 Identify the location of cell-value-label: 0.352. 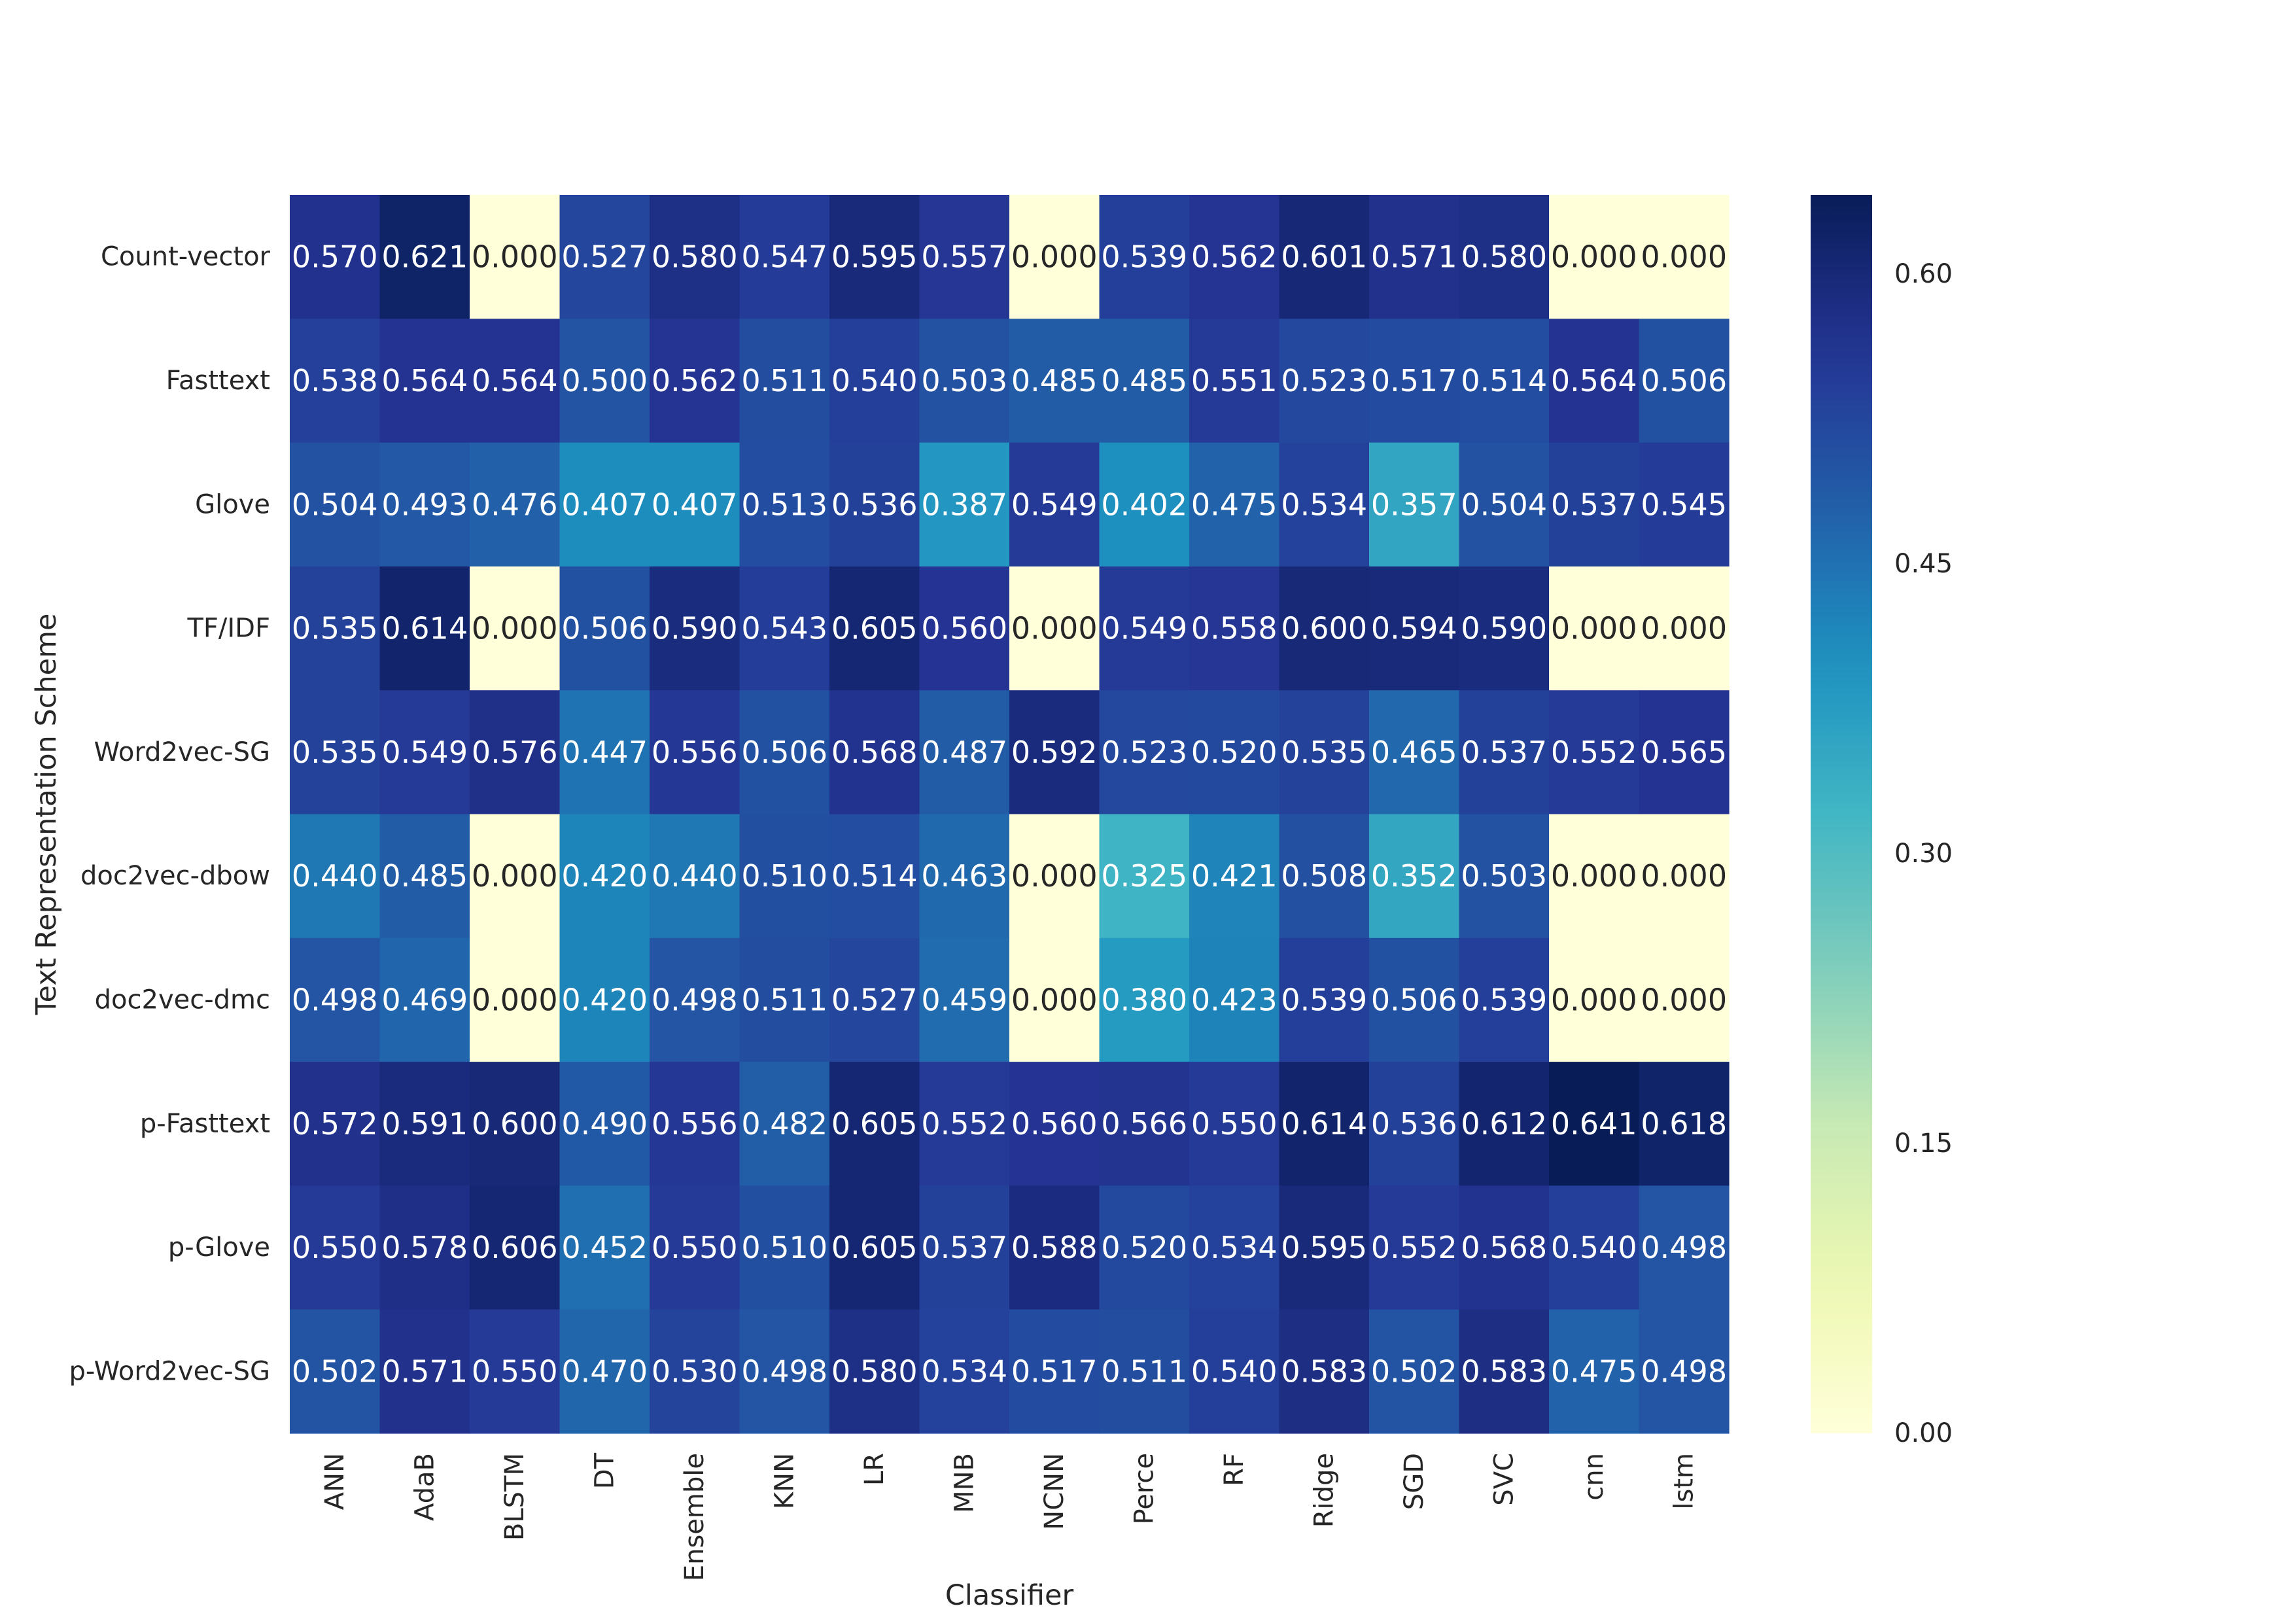
(1414, 876).